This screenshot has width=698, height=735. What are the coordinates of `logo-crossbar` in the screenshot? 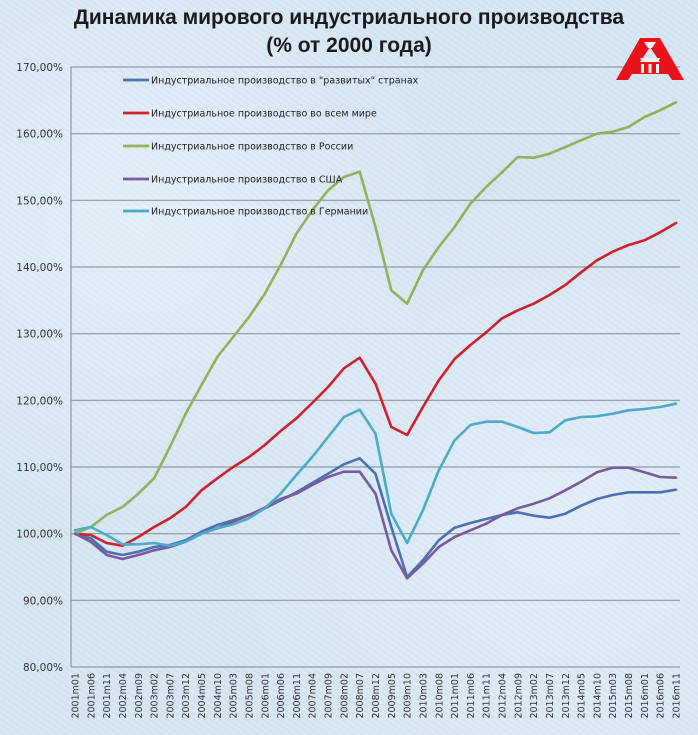 It's located at (650, 60).